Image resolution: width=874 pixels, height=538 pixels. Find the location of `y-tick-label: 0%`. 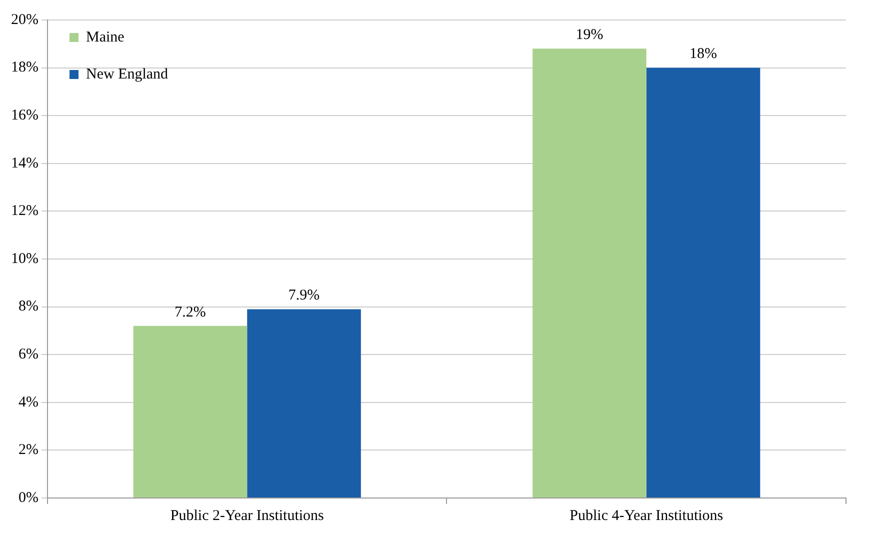

y-tick-label: 0% is located at coordinates (28, 498).